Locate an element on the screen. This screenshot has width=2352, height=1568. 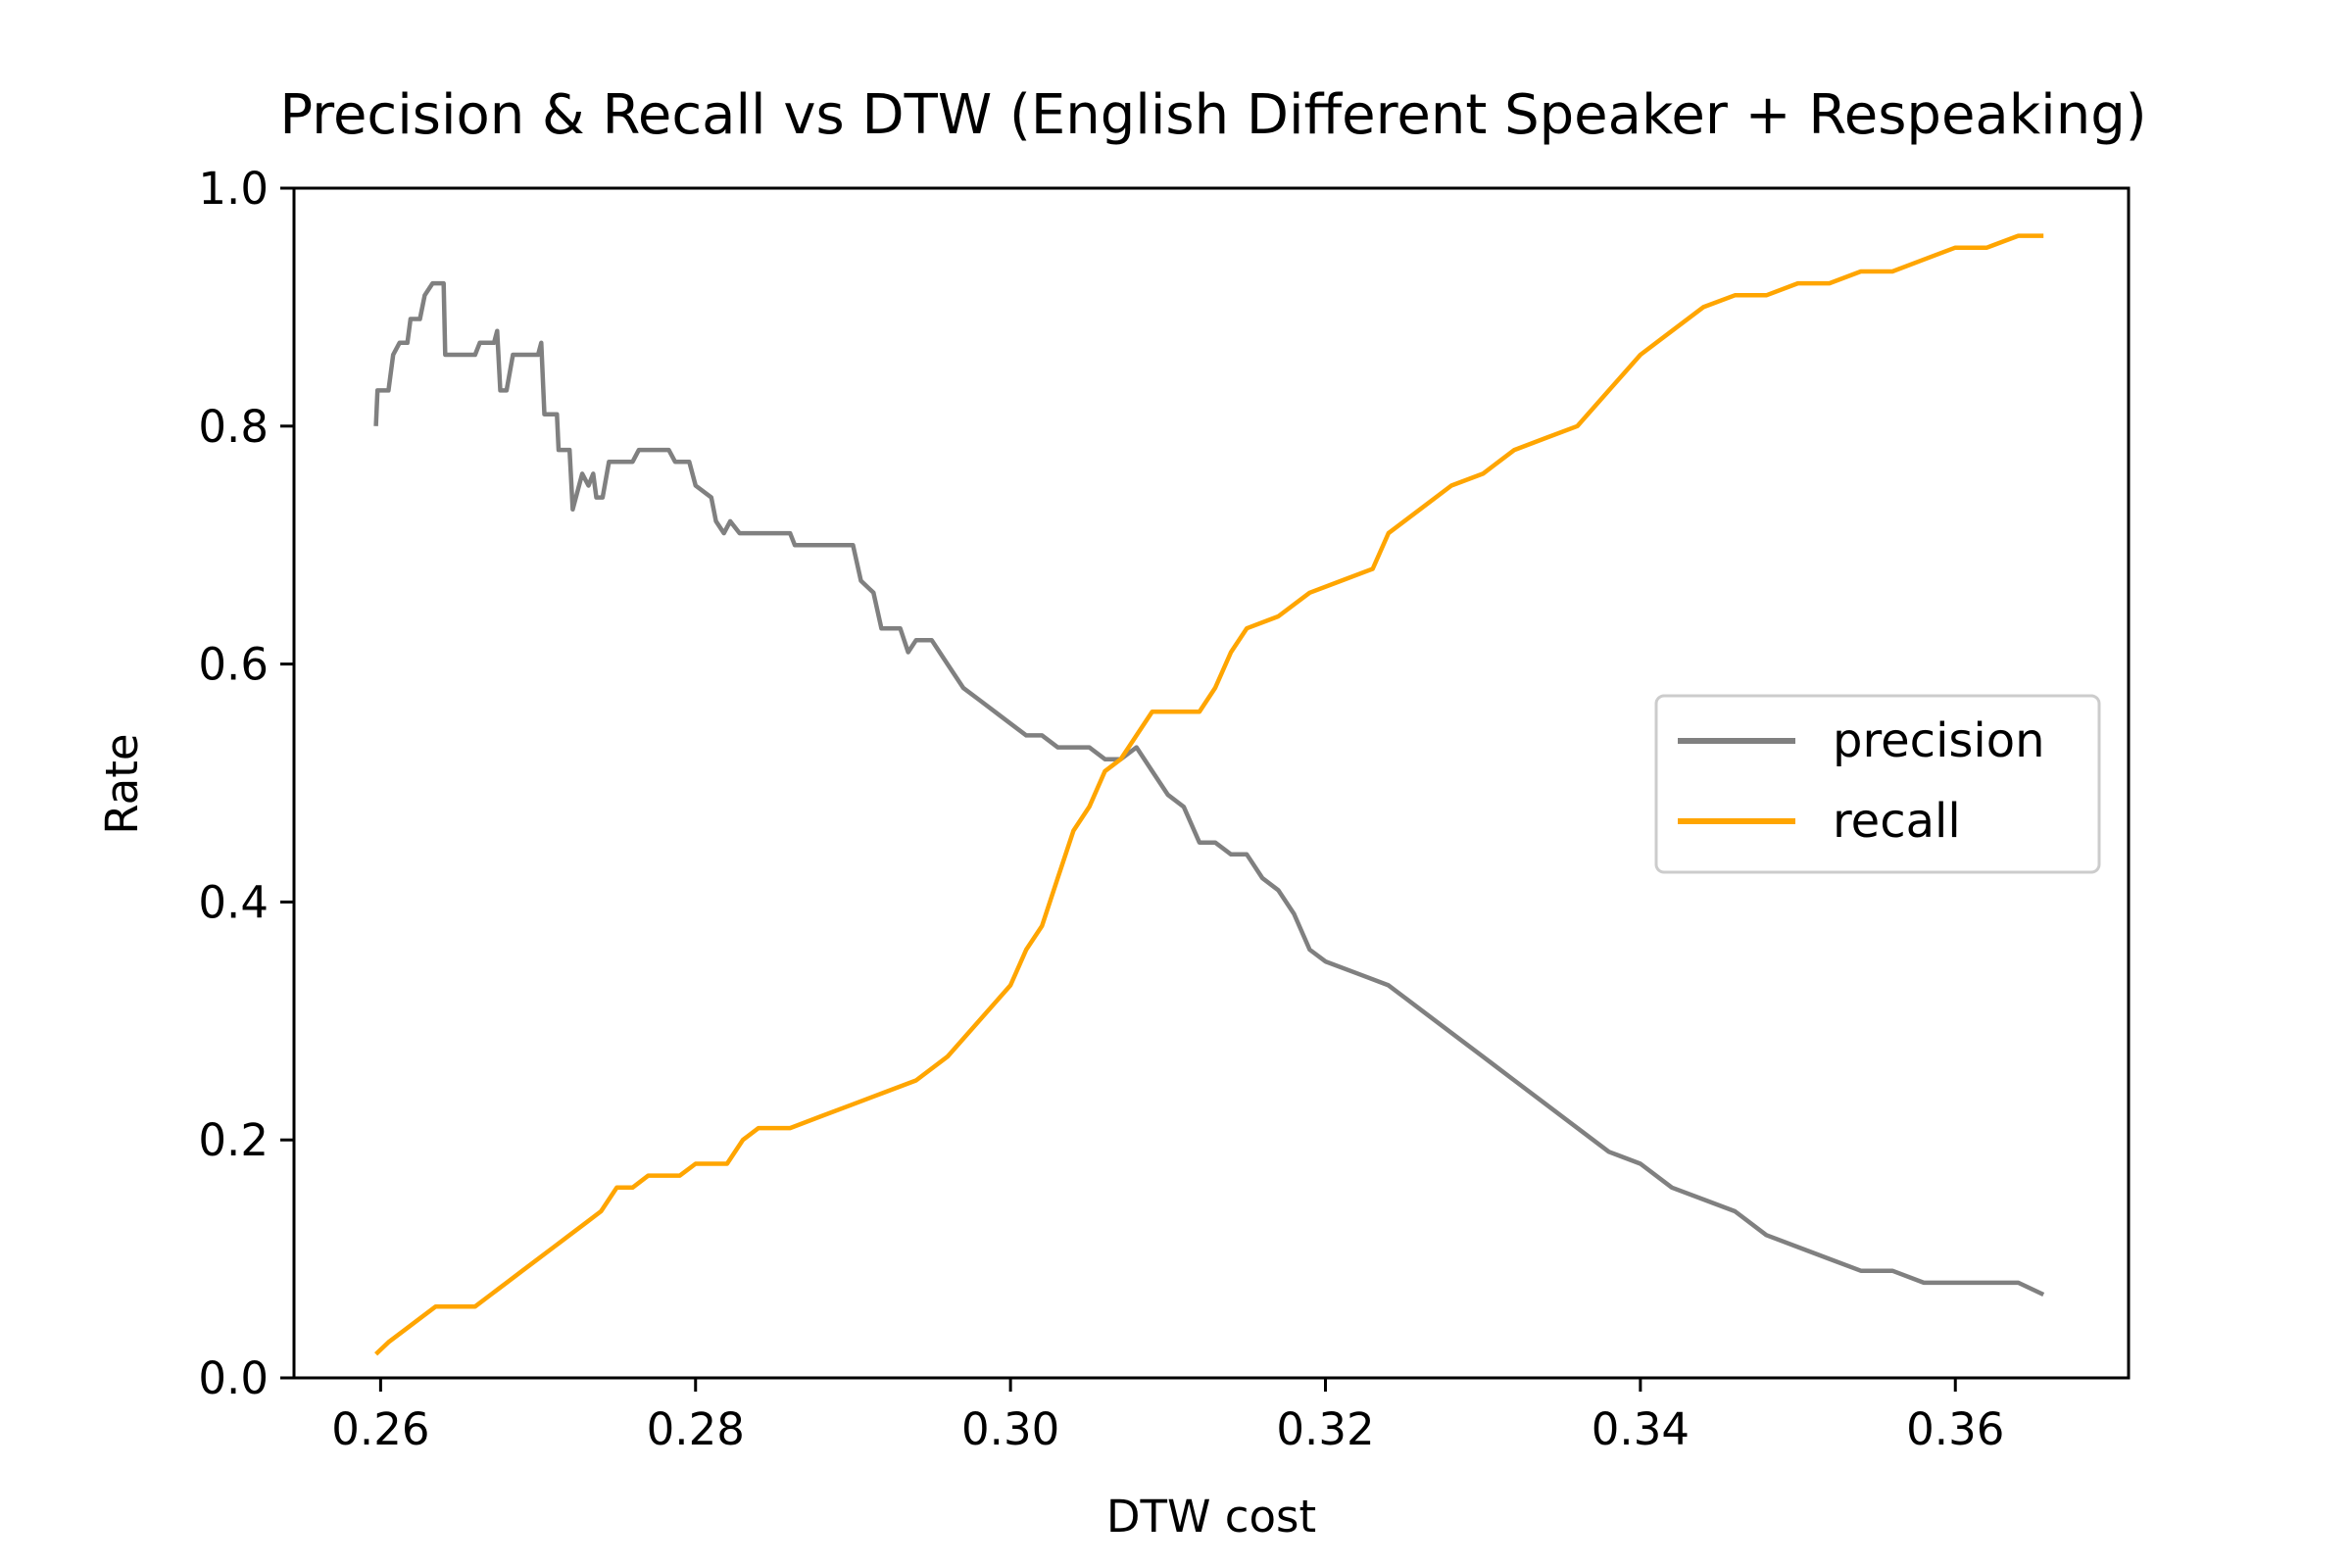
x-axis-ticks: 0.26 0.28 0.30 0.32 0.34 0.36 is located at coordinates (1167, 1416).